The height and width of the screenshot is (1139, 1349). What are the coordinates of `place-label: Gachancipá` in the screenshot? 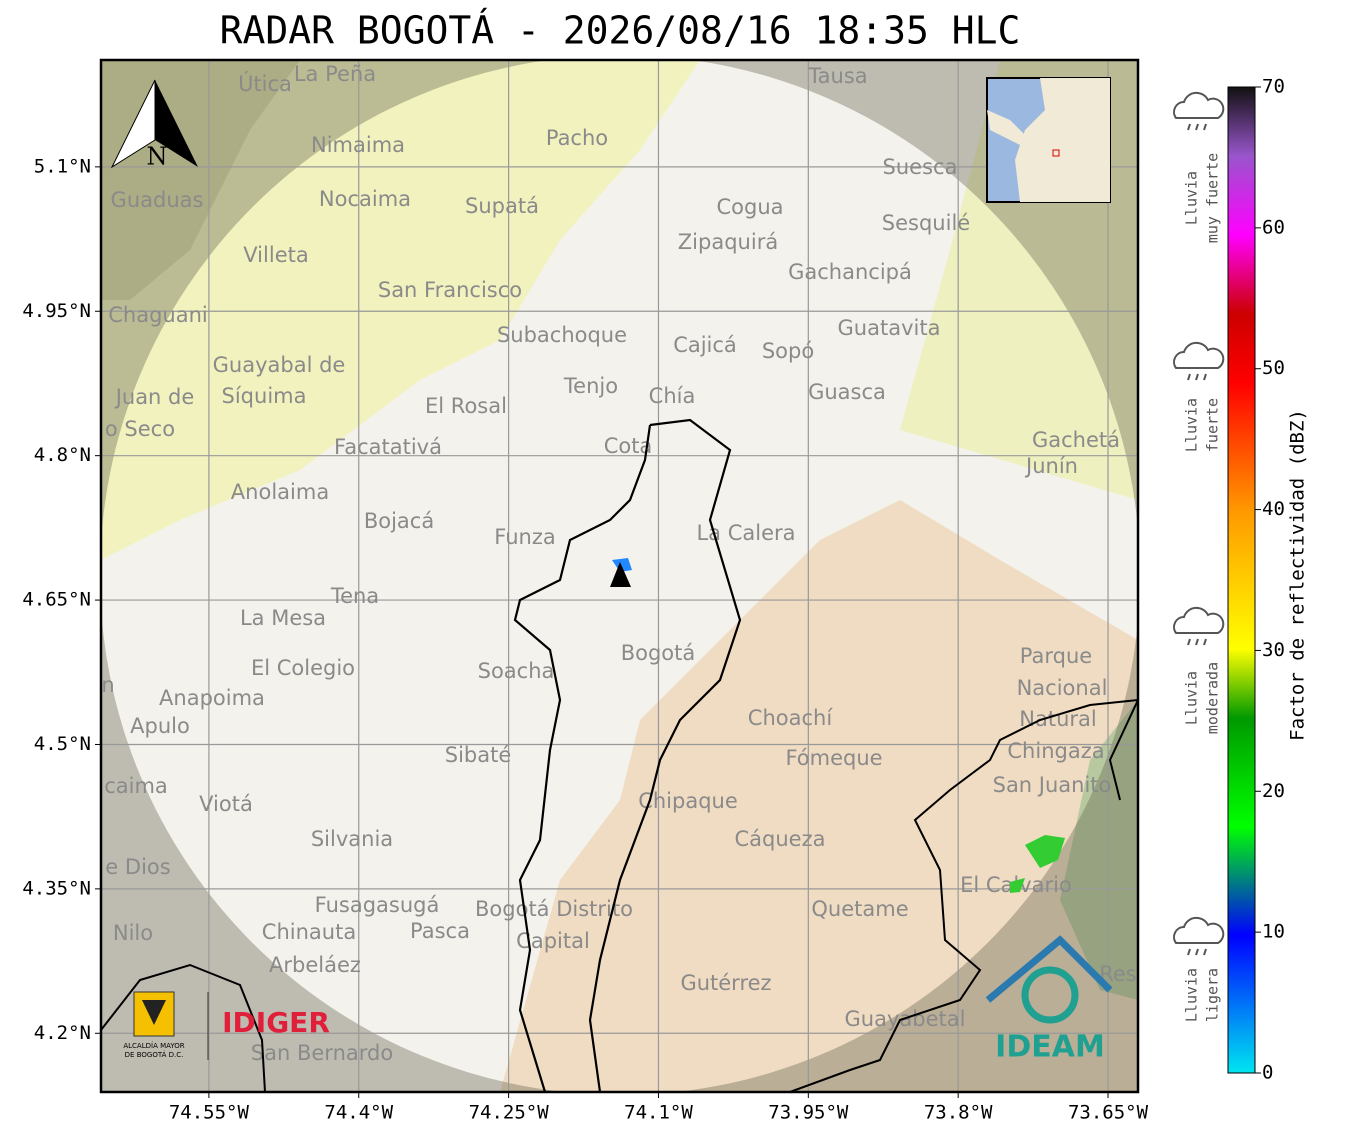 It's located at (850, 272).